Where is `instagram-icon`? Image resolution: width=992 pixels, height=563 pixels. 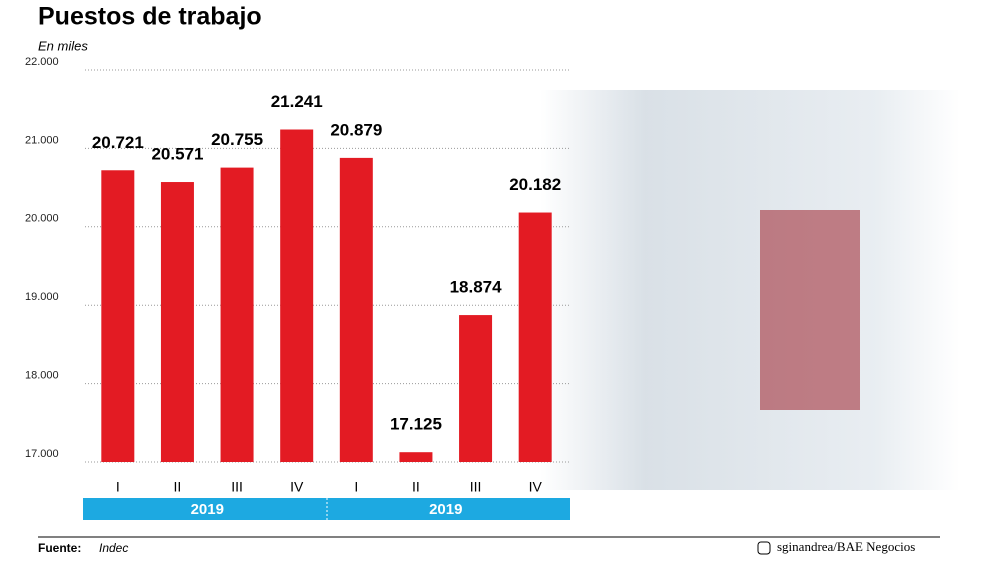
instagram-icon is located at coordinates (764, 548).